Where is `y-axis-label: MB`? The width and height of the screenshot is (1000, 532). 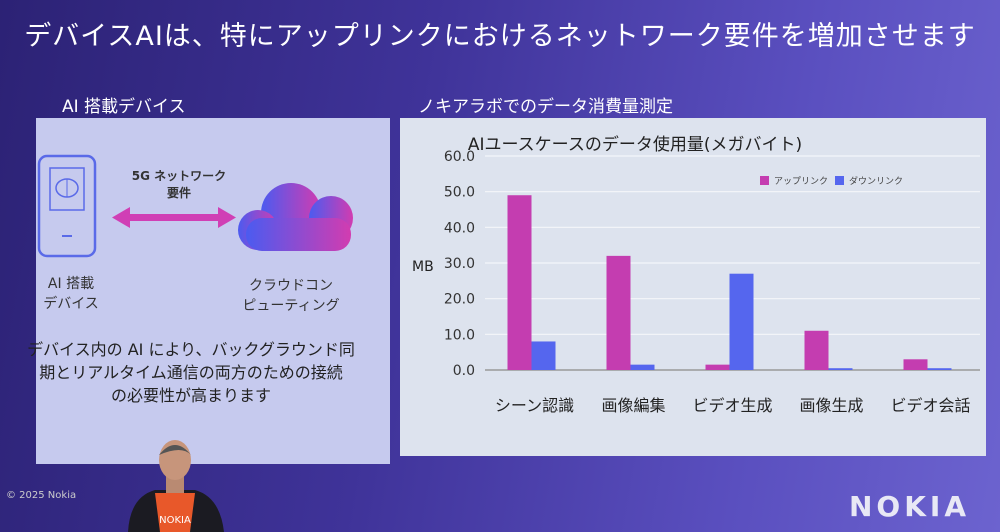 y-axis-label: MB is located at coordinates (423, 267).